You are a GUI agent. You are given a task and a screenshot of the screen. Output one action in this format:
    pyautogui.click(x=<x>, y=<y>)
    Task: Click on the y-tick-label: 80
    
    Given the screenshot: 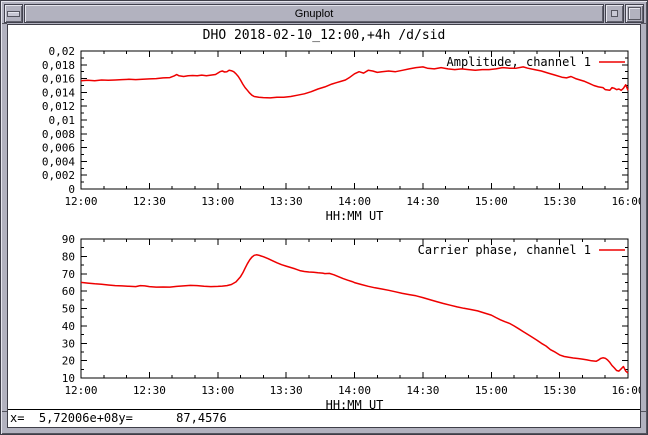 What is the action you would take?
    pyautogui.click(x=68, y=256)
    